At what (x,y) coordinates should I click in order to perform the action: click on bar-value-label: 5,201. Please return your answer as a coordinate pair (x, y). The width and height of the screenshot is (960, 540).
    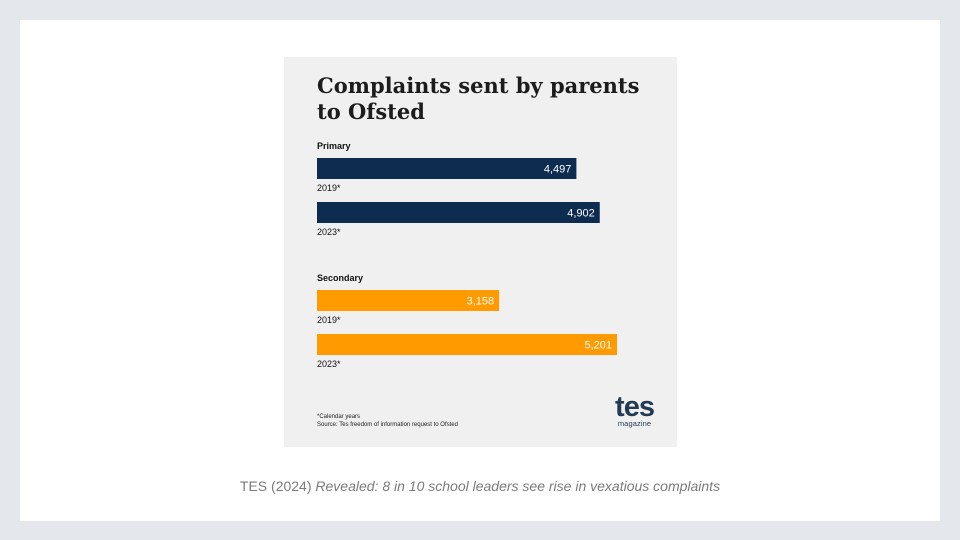
    Looking at the image, I should click on (598, 346).